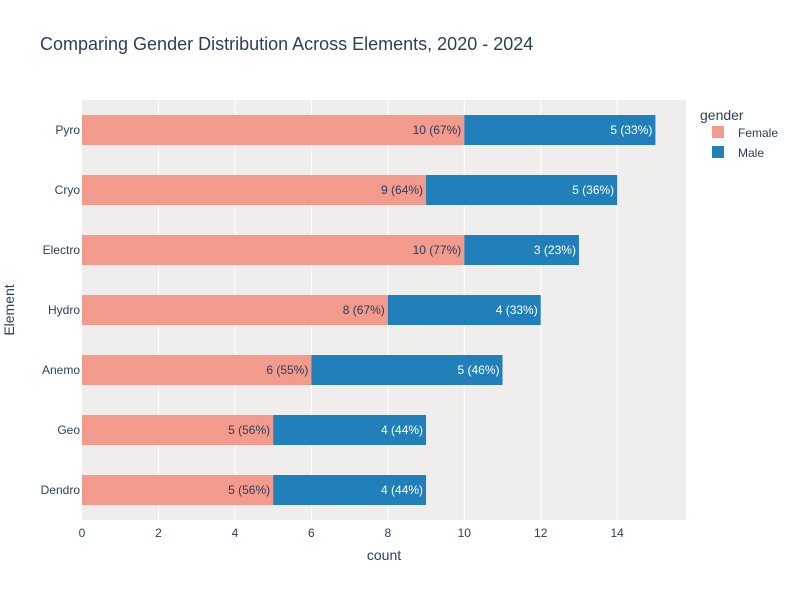  I want to click on bar-label: 5 (46%), so click(478, 370).